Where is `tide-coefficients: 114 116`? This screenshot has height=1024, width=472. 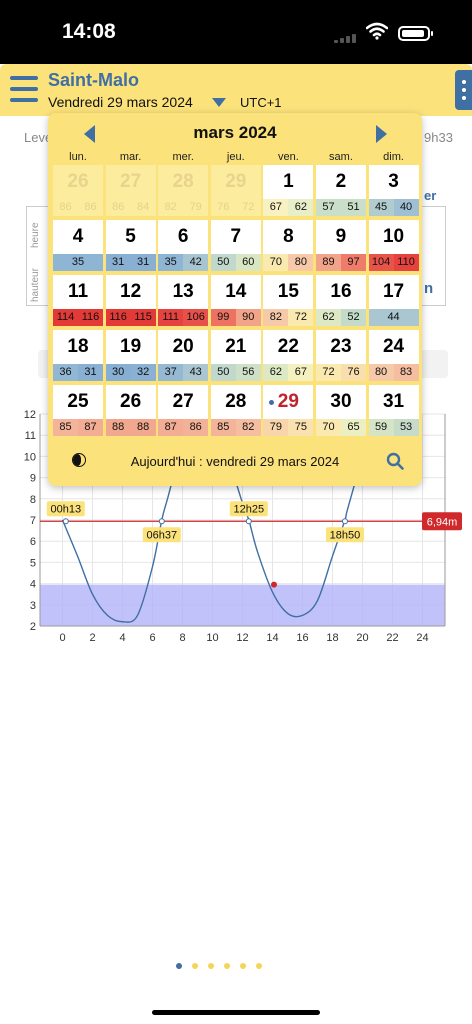
tide-coefficients: 114 116 is located at coordinates (78, 317).